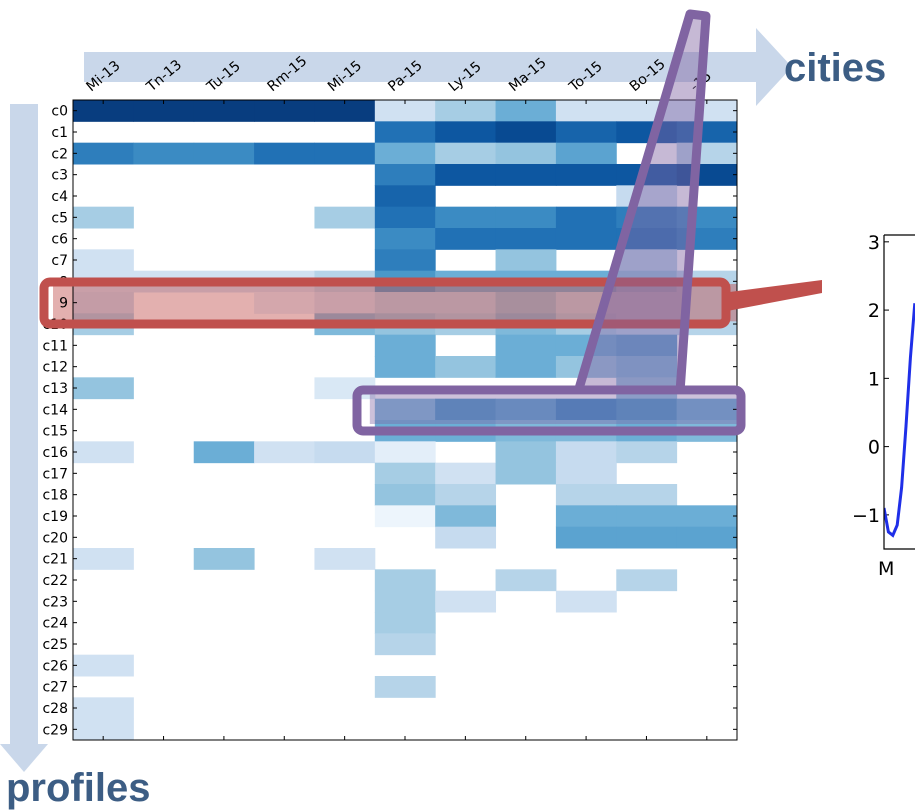 Image resolution: width=915 pixels, height=811 pixels. What do you see at coordinates (55, 560) in the screenshot?
I see `row-tick-label: c21` at bounding box center [55, 560].